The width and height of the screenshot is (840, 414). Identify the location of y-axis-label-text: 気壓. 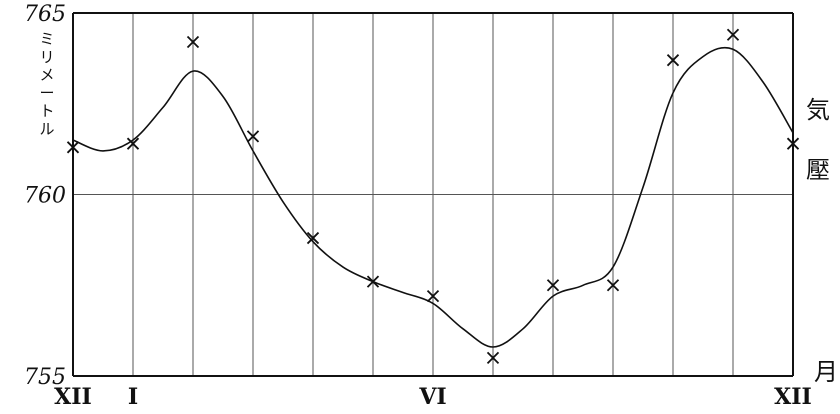
(818, 140).